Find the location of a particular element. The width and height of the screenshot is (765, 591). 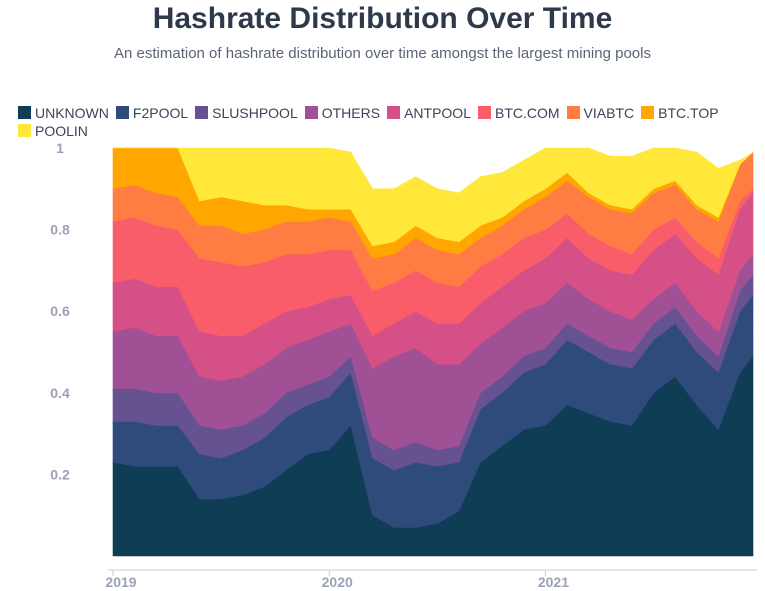

legend-item-btc-top: BTC.TOP is located at coordinates (680, 113).